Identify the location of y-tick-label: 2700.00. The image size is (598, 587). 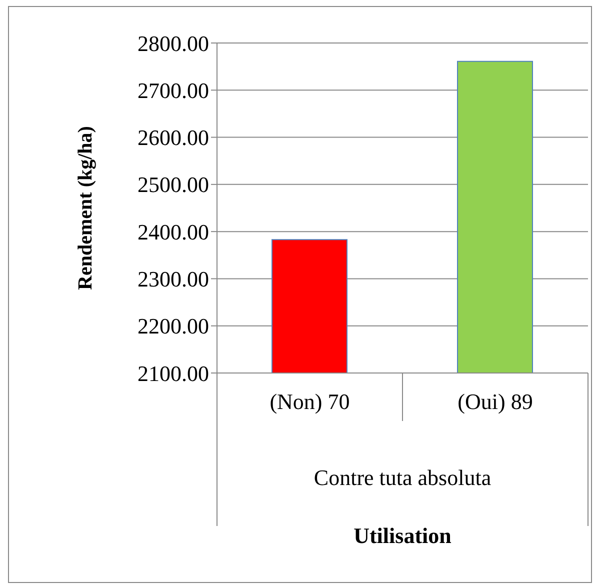
(173, 90).